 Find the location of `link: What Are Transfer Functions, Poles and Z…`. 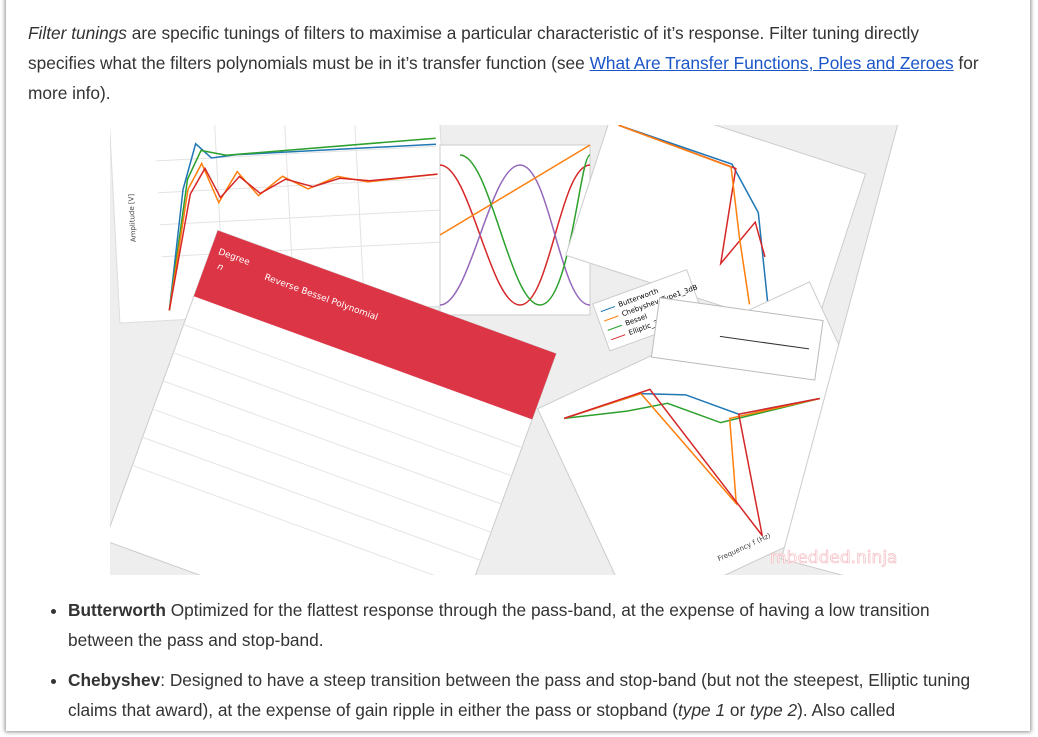

link: What Are Transfer Functions, Poles and Z… is located at coordinates (771, 63).